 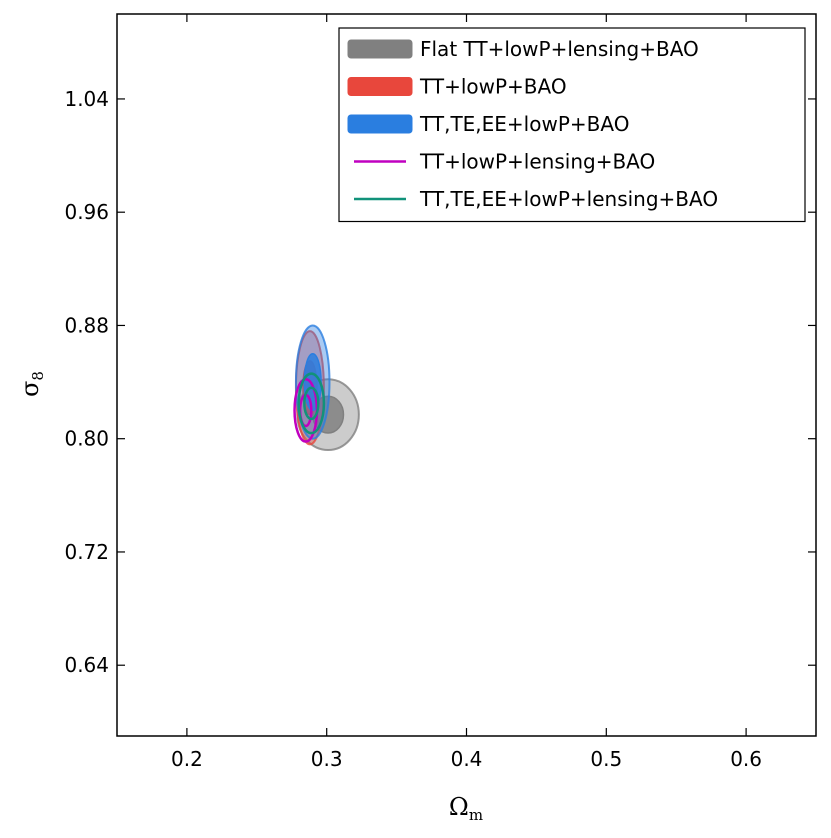 What do you see at coordinates (467, 759) in the screenshot?
I see `x-tick-label: 0.4` at bounding box center [467, 759].